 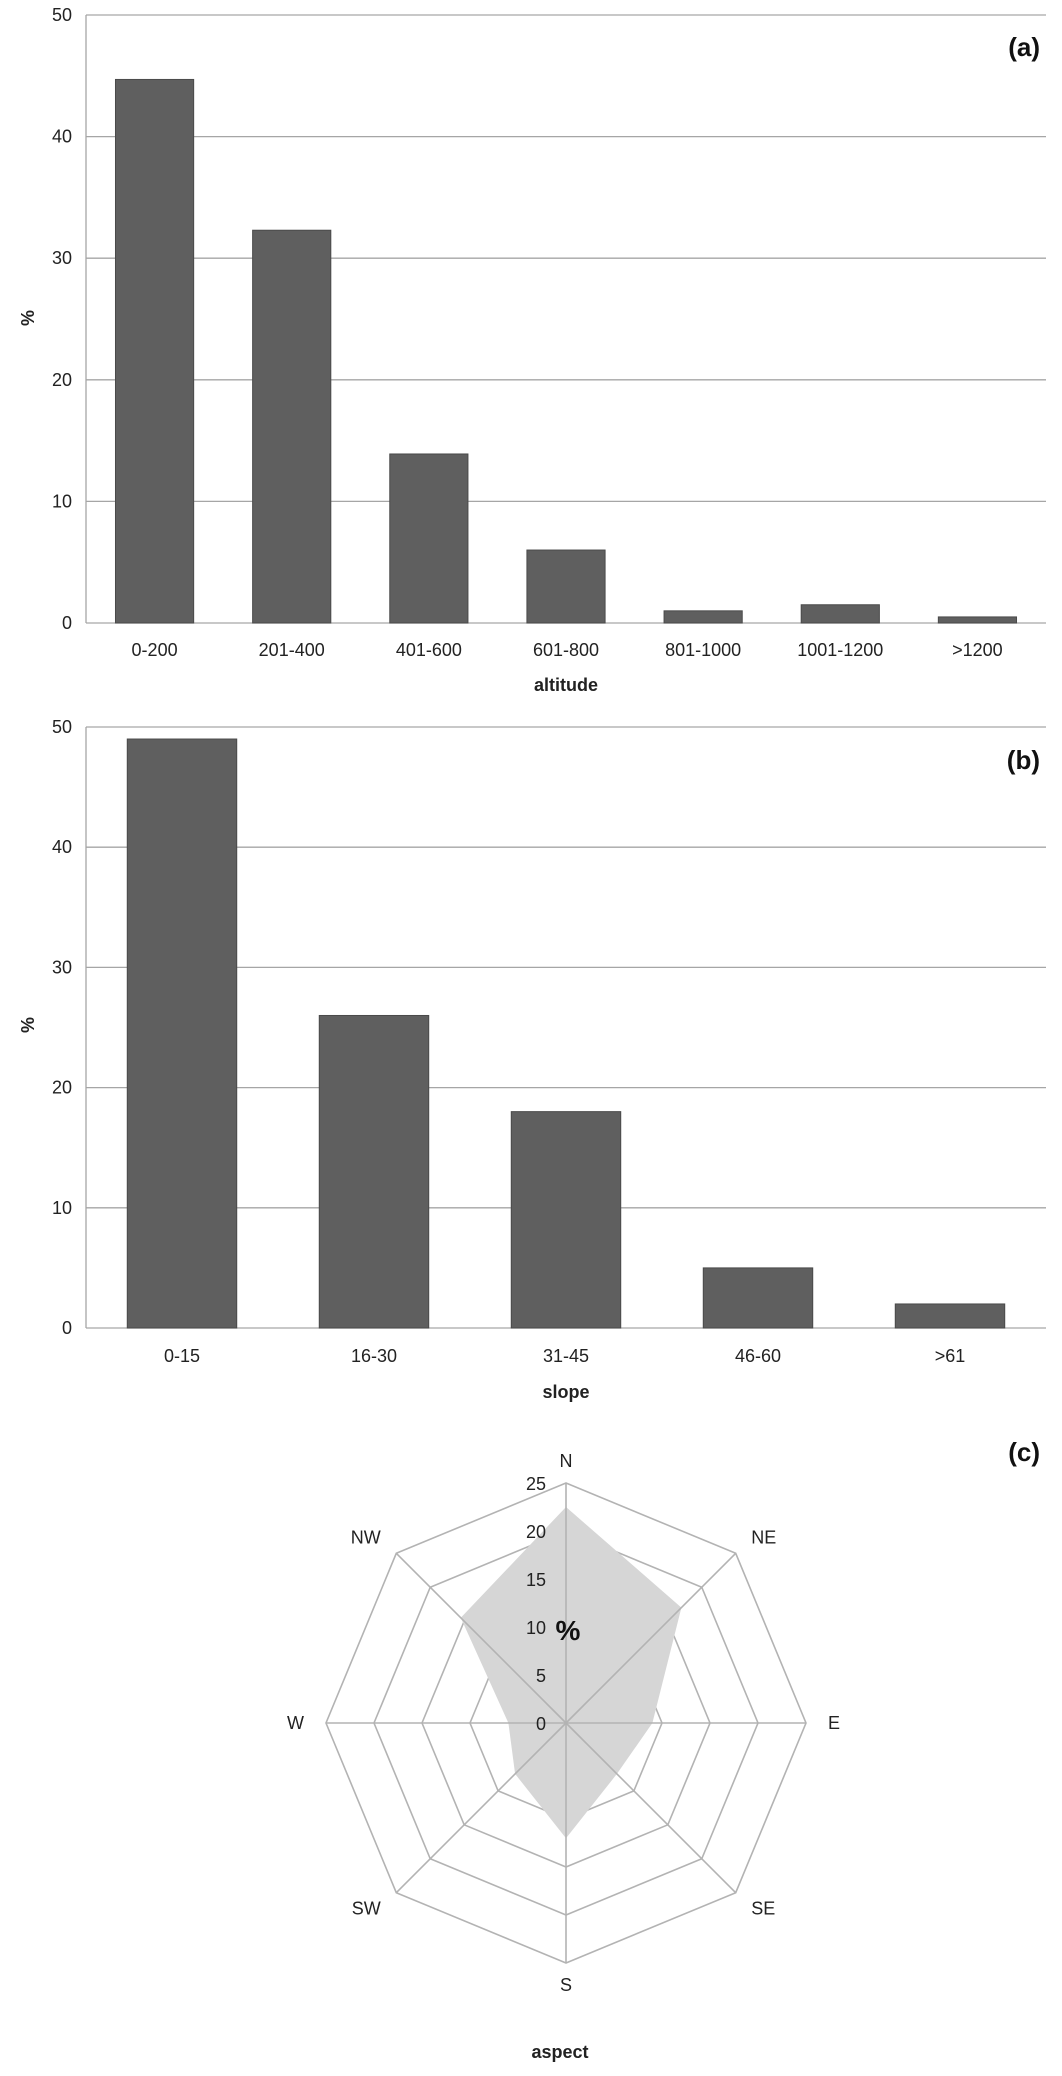 What do you see at coordinates (366, 1908) in the screenshot?
I see `direction-label-SW: SW` at bounding box center [366, 1908].